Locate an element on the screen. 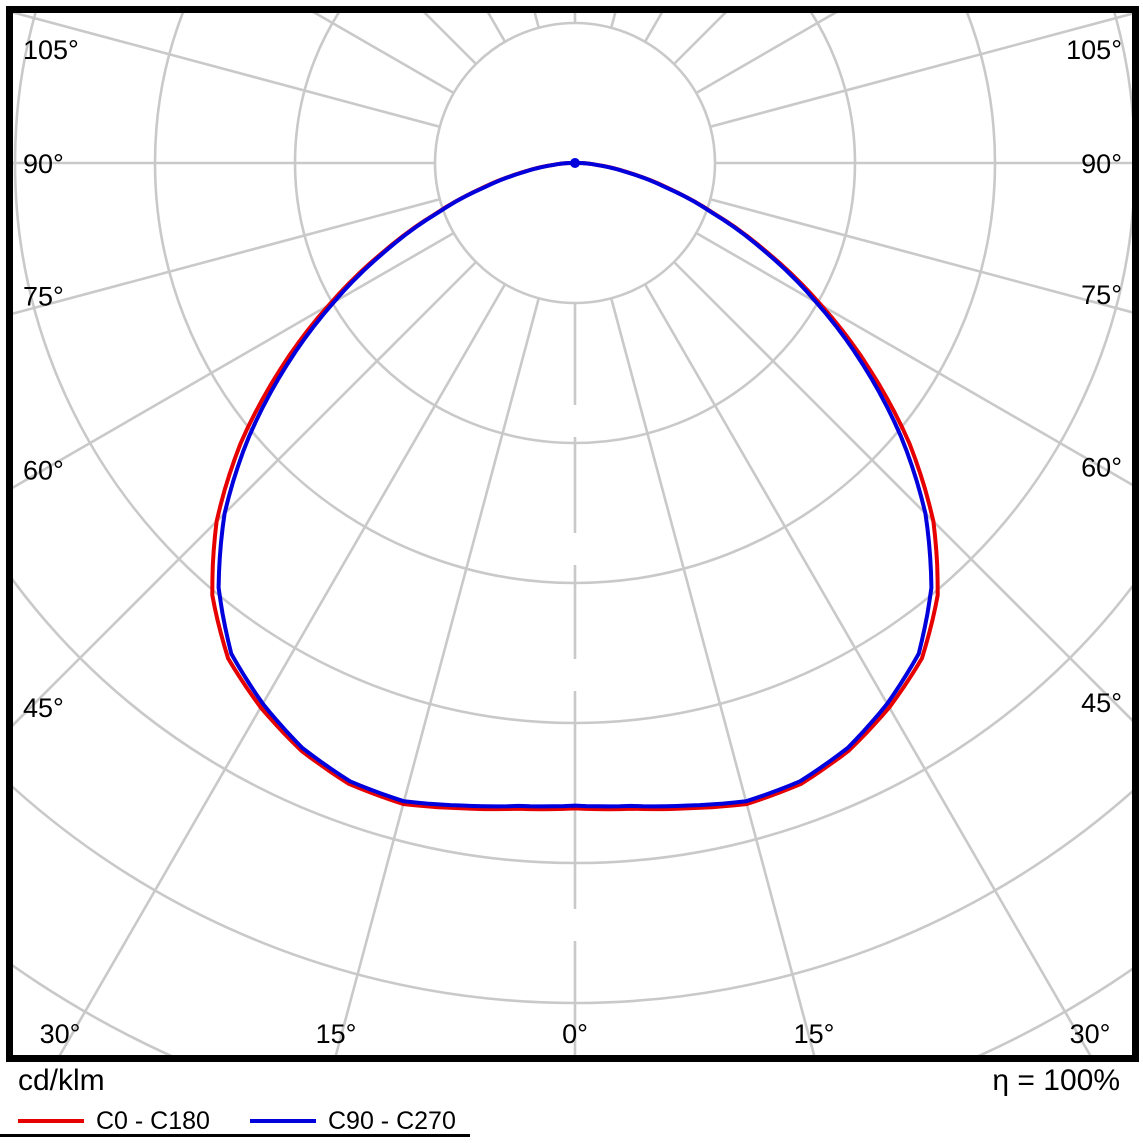 This screenshot has height=1143, width=1143. angle-tick-label: 0° is located at coordinates (575, 1034).